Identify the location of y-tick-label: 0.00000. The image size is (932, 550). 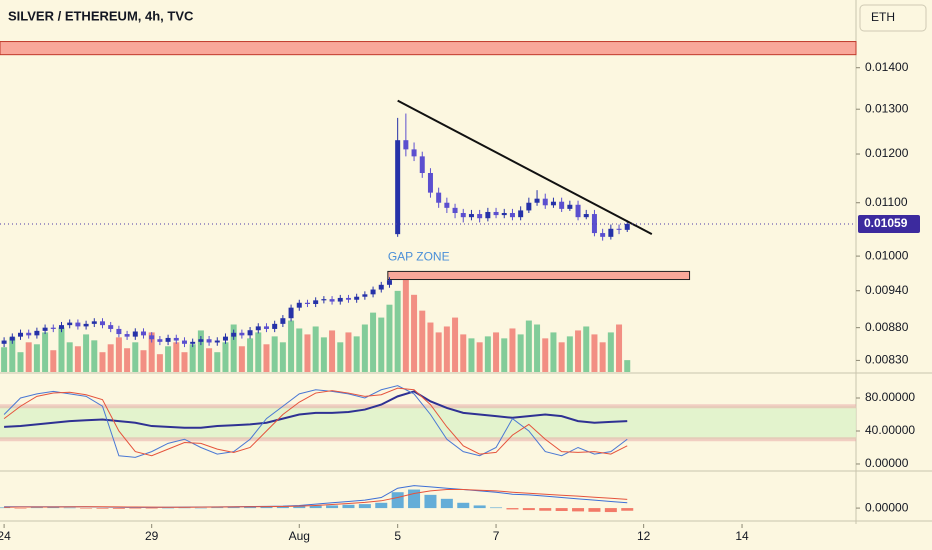
(887, 463).